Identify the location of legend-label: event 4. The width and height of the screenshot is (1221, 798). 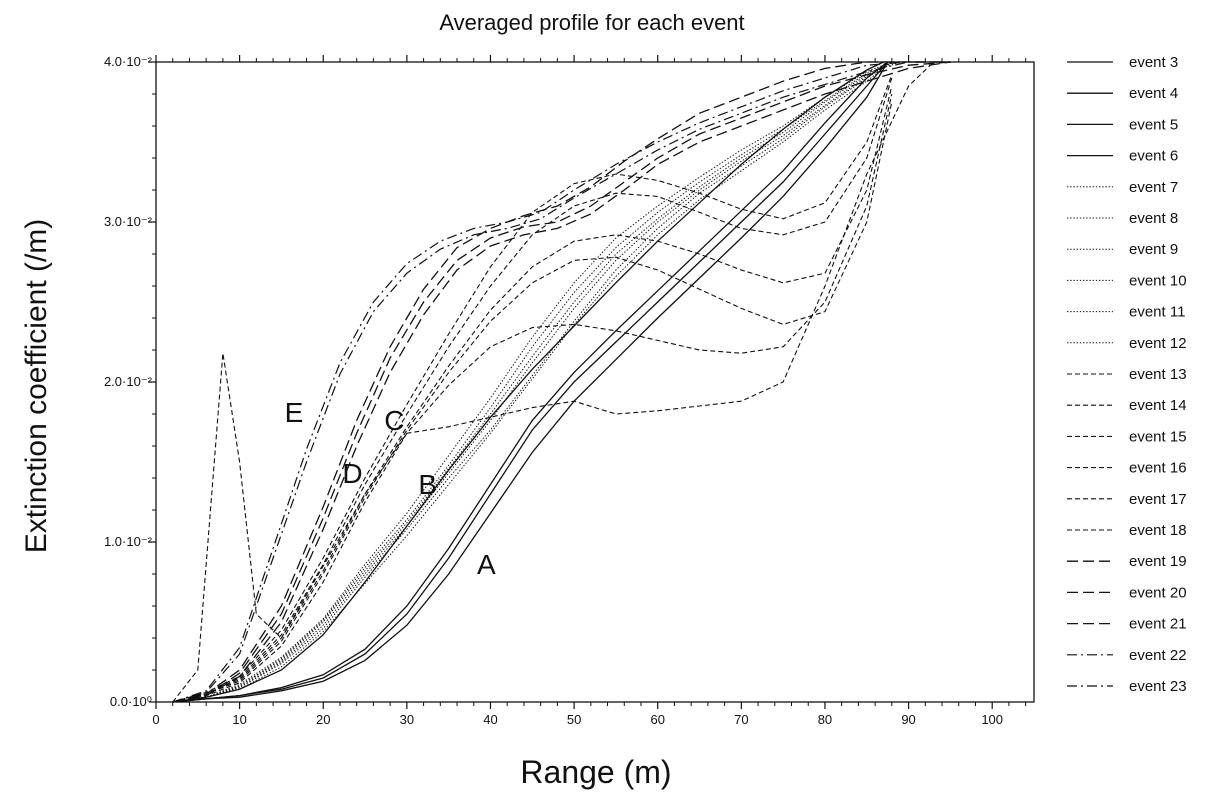
(1153, 93).